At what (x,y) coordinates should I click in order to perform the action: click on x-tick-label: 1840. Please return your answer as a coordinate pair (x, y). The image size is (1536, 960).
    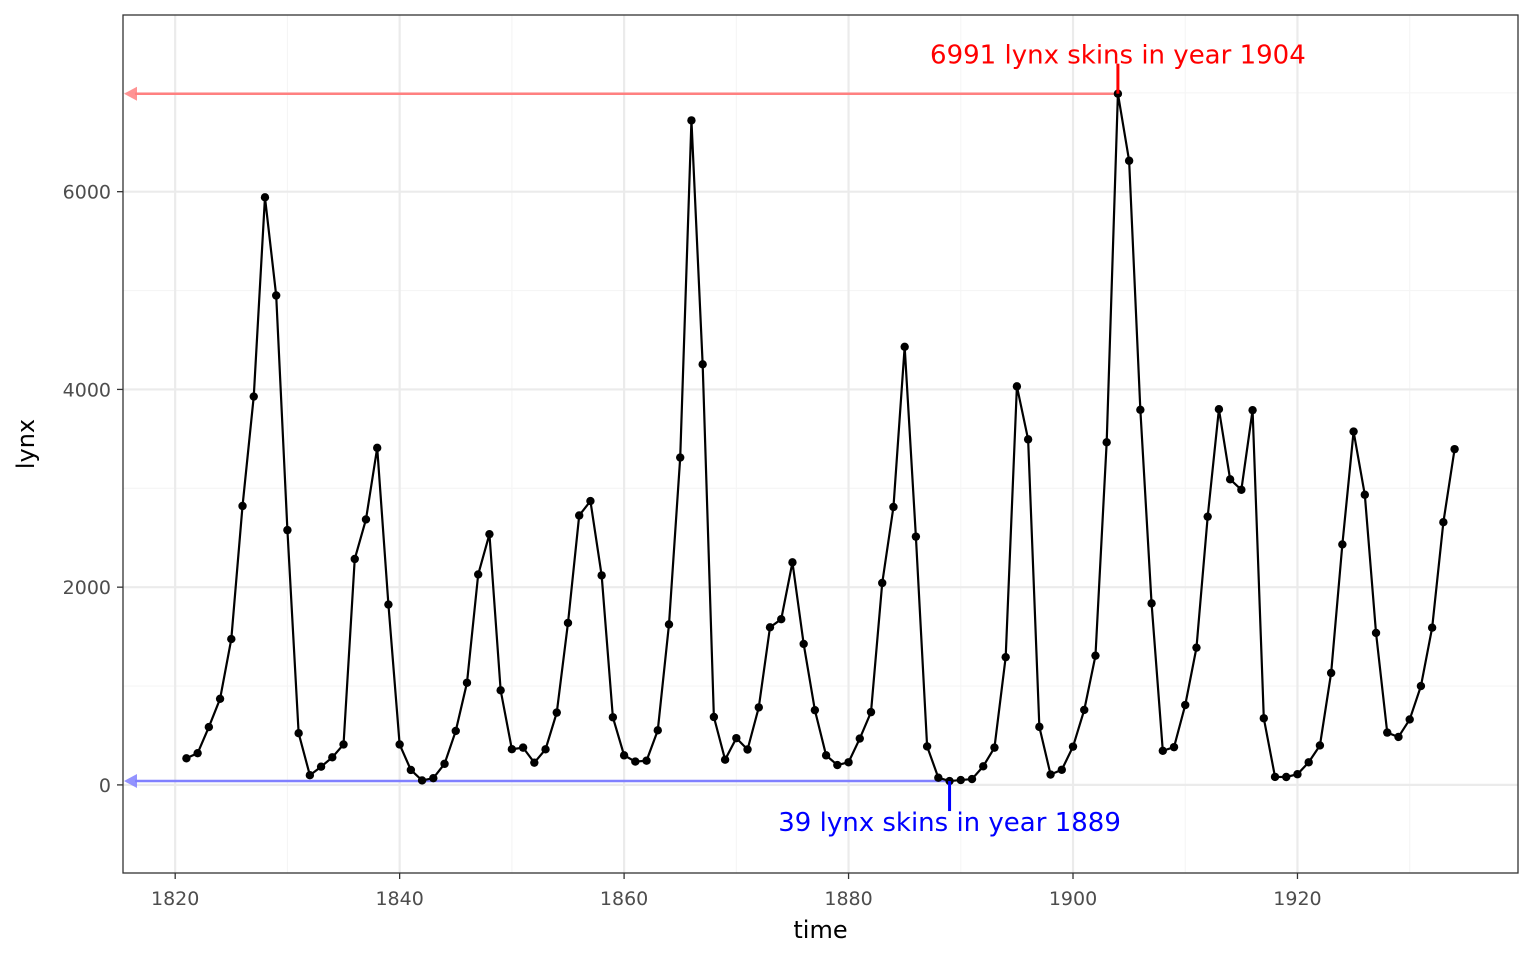
    Looking at the image, I should click on (399, 899).